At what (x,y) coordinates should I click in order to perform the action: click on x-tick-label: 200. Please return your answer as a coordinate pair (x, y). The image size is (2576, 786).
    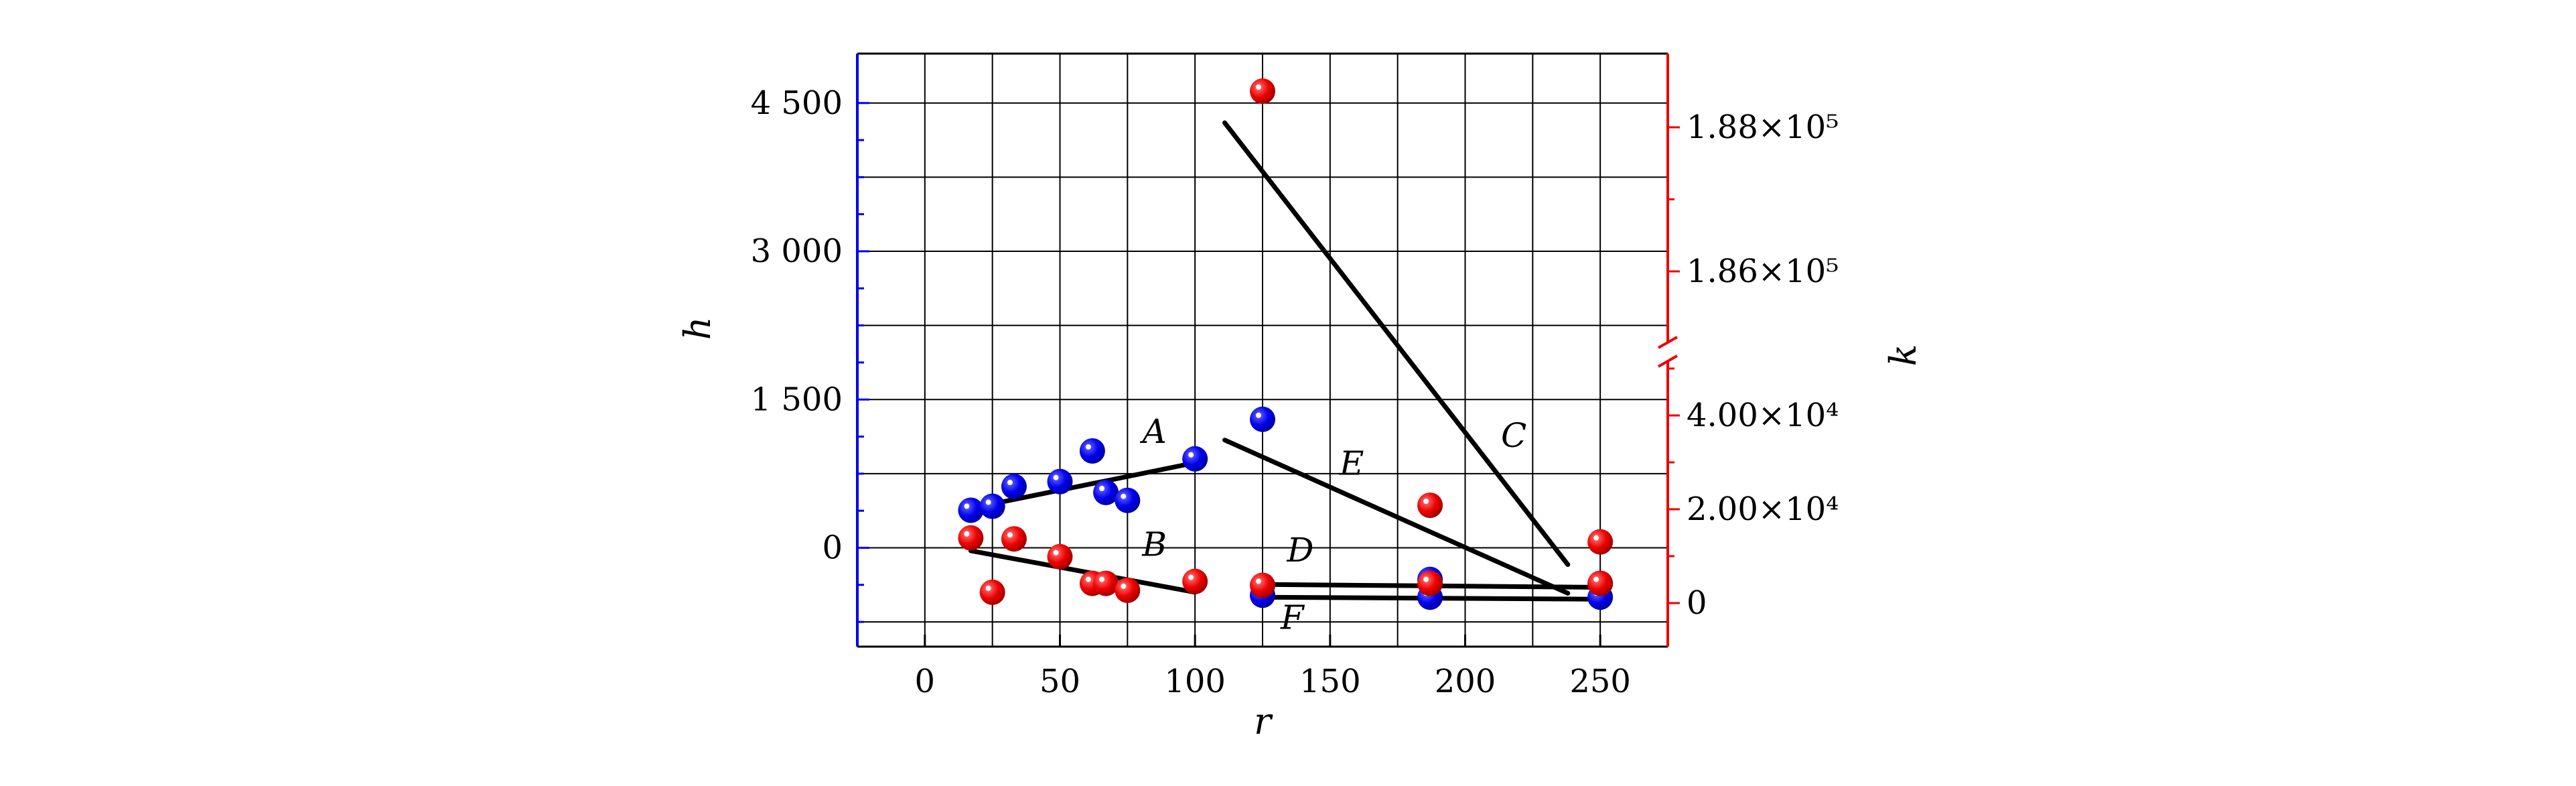
    Looking at the image, I should click on (1465, 681).